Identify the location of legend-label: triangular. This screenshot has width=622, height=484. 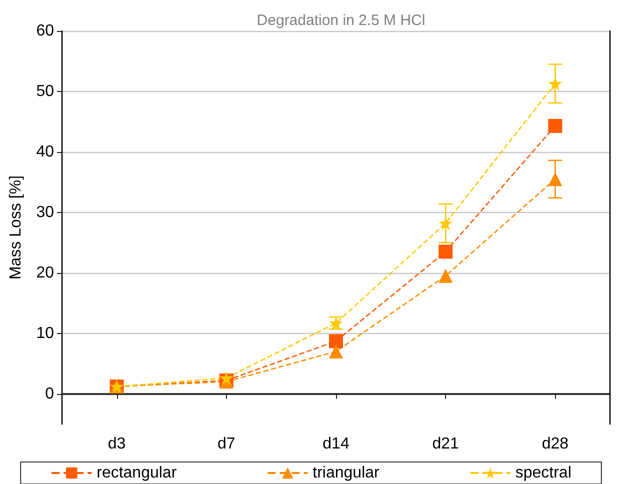
(346, 473).